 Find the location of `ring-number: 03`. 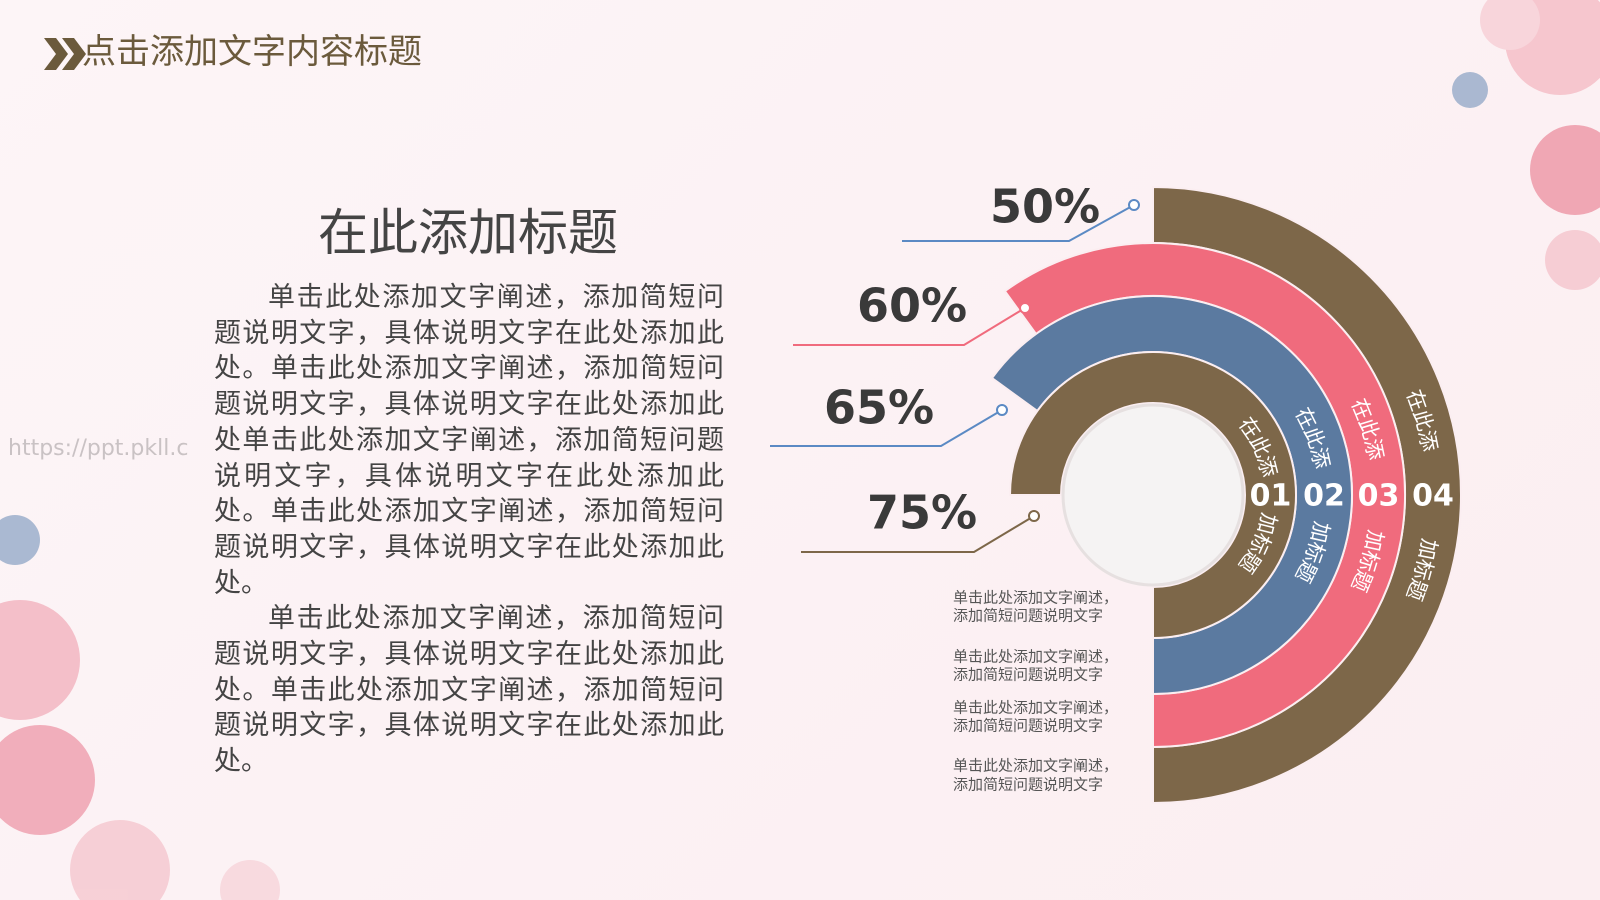

ring-number: 03 is located at coordinates (1379, 496).